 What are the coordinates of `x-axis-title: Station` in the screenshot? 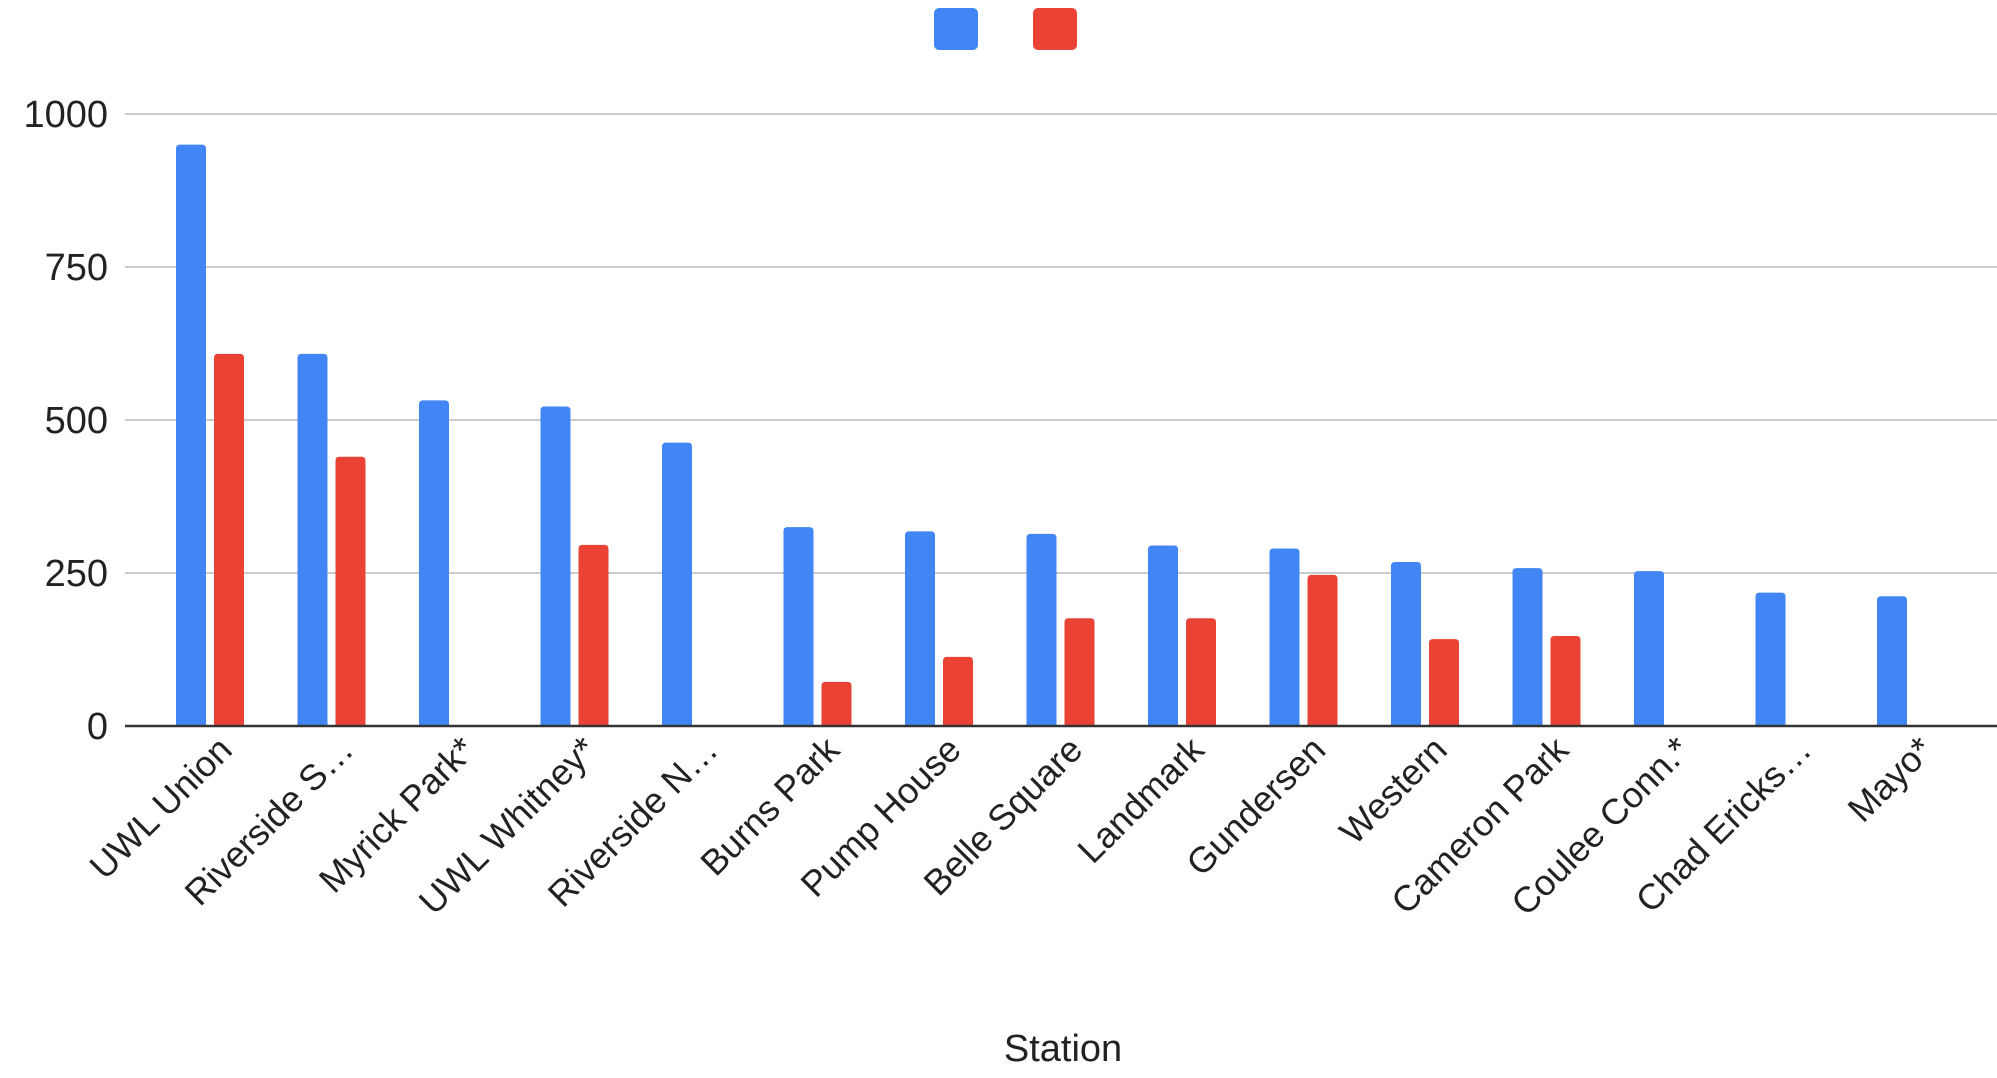 It's located at (1063, 1049).